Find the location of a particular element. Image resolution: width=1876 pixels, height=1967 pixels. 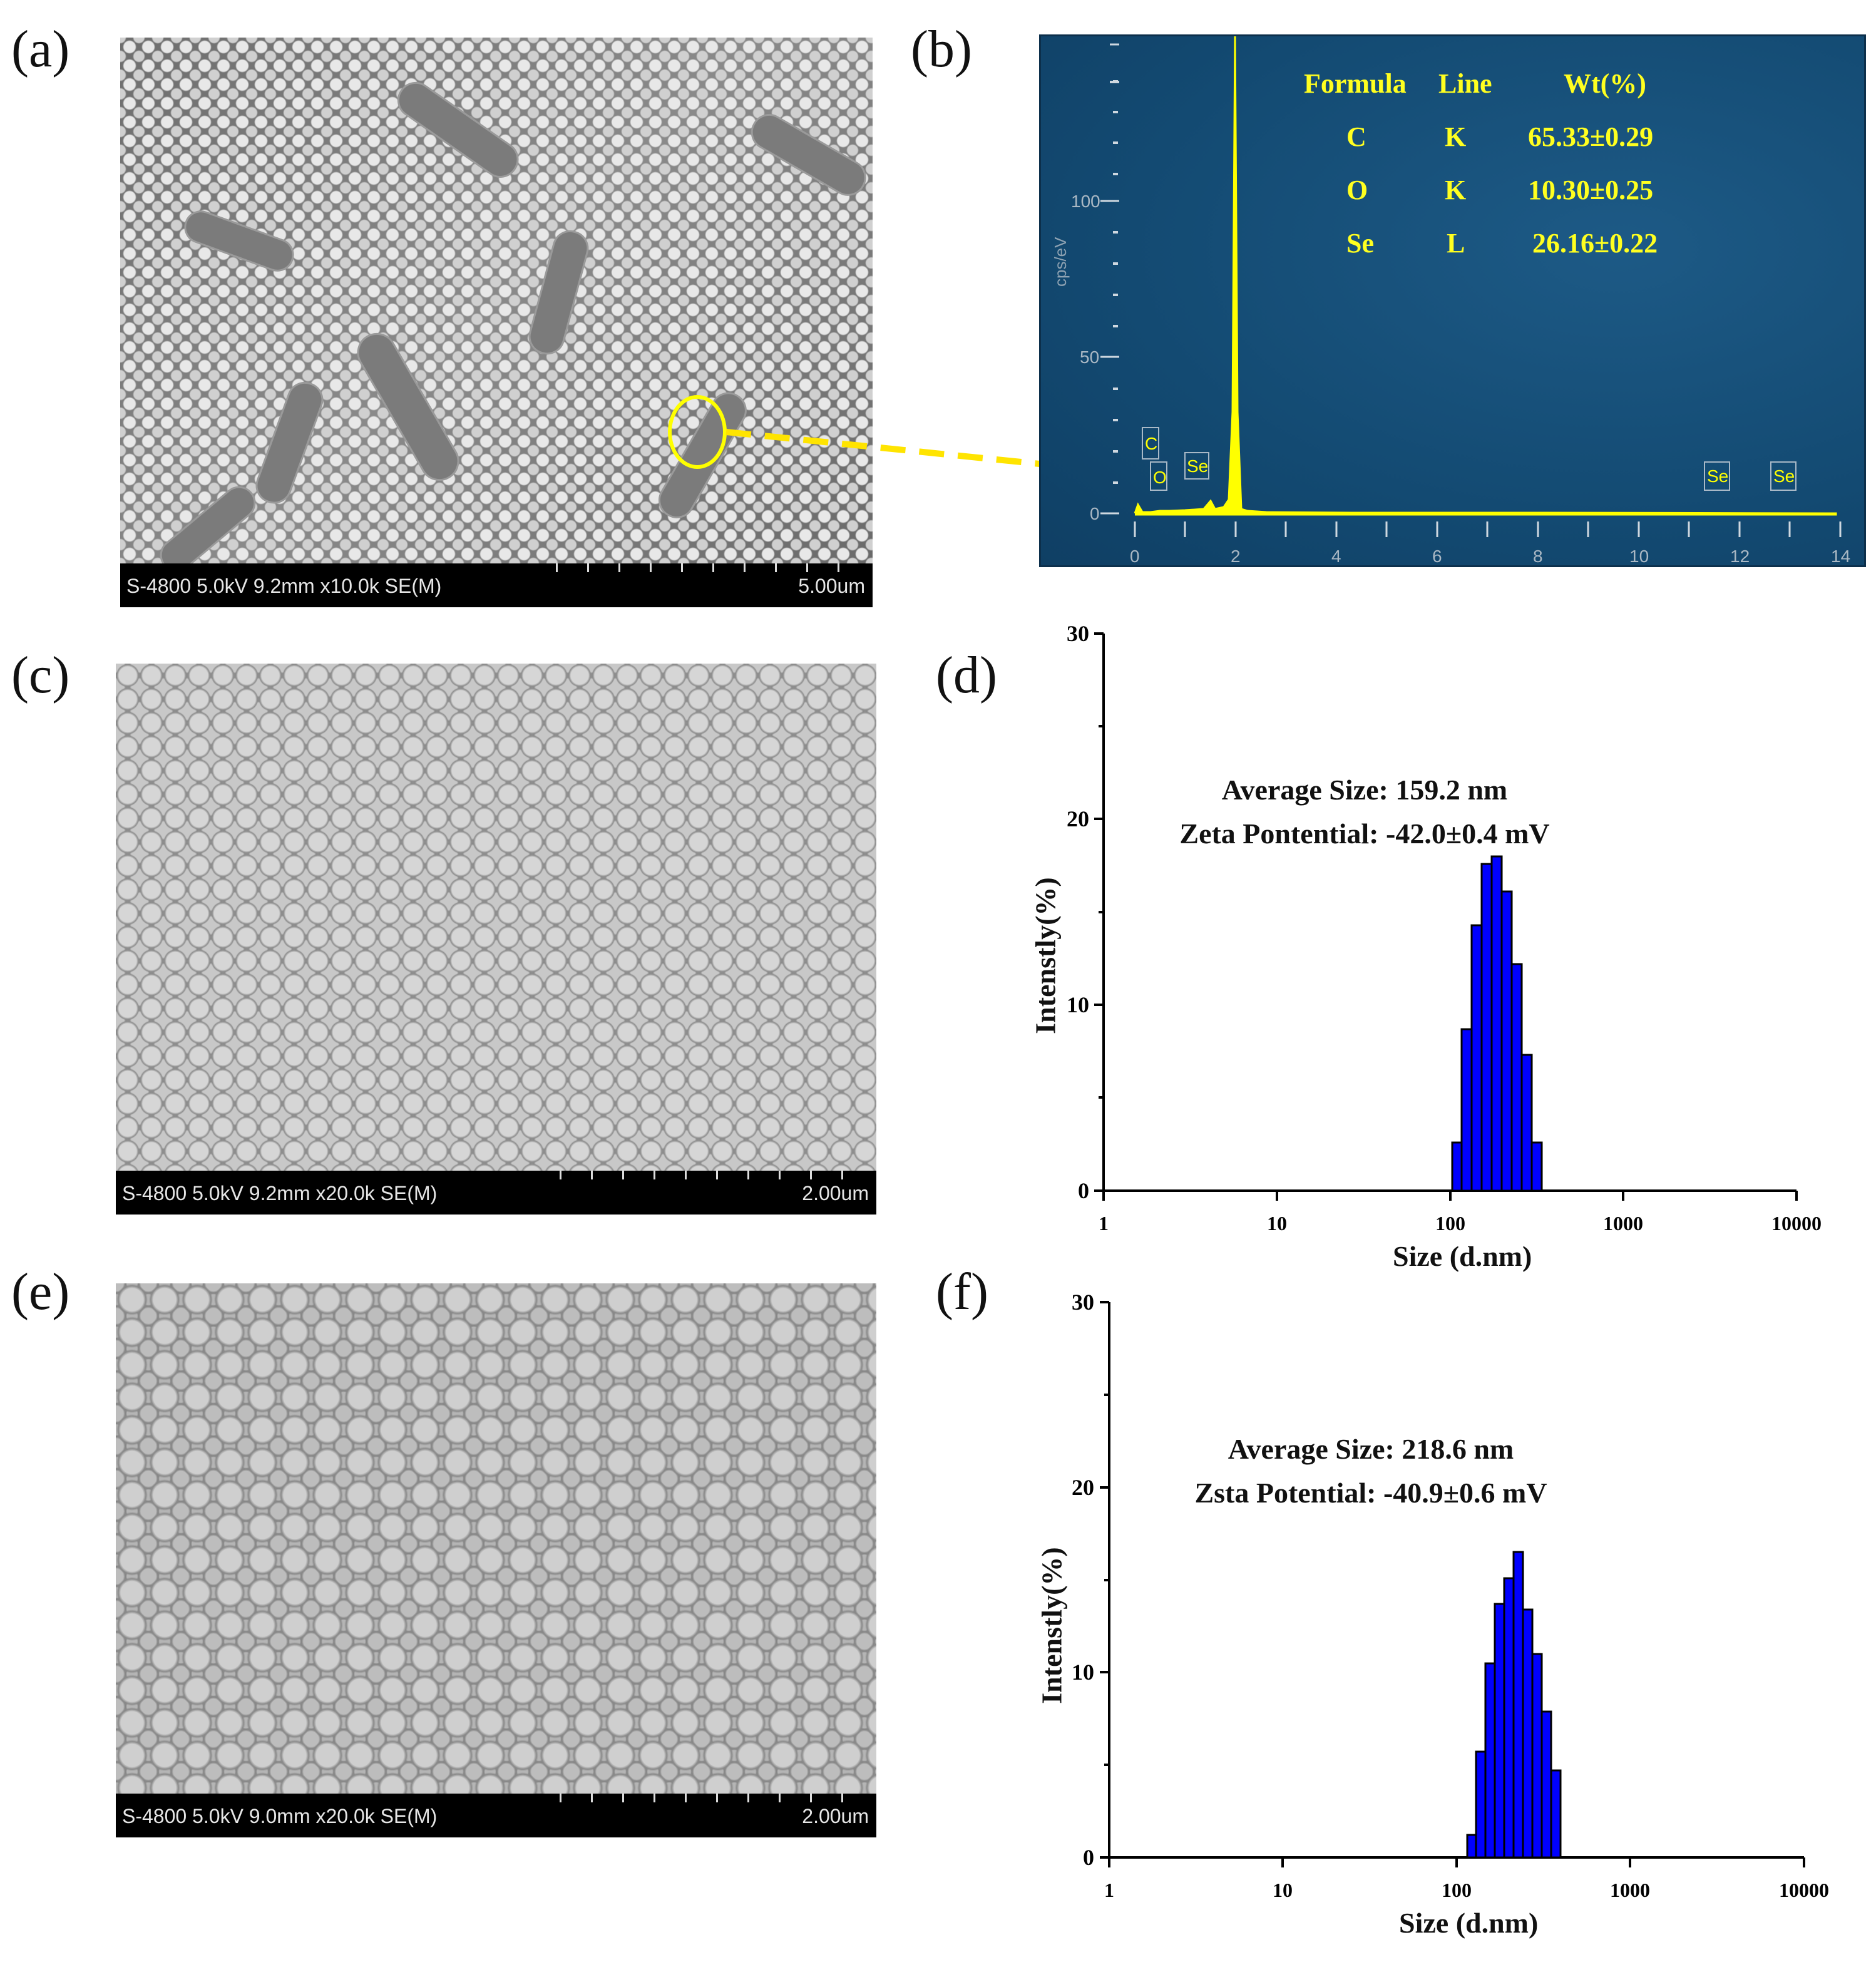

eds-row-formula: Se is located at coordinates (1360, 243).